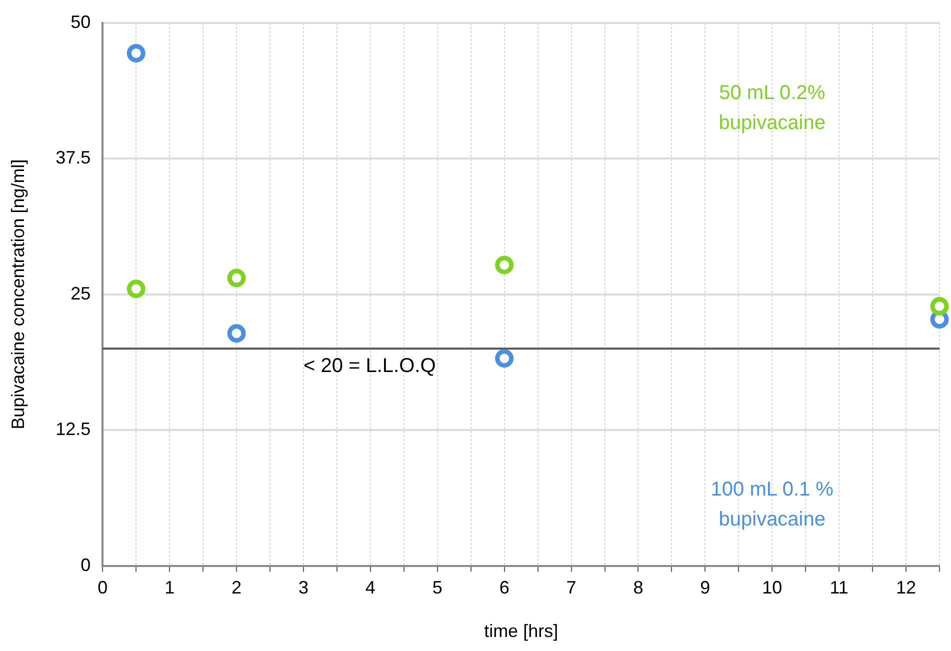  Describe the element at coordinates (437, 588) in the screenshot. I see `x-tick-label: 5` at that location.